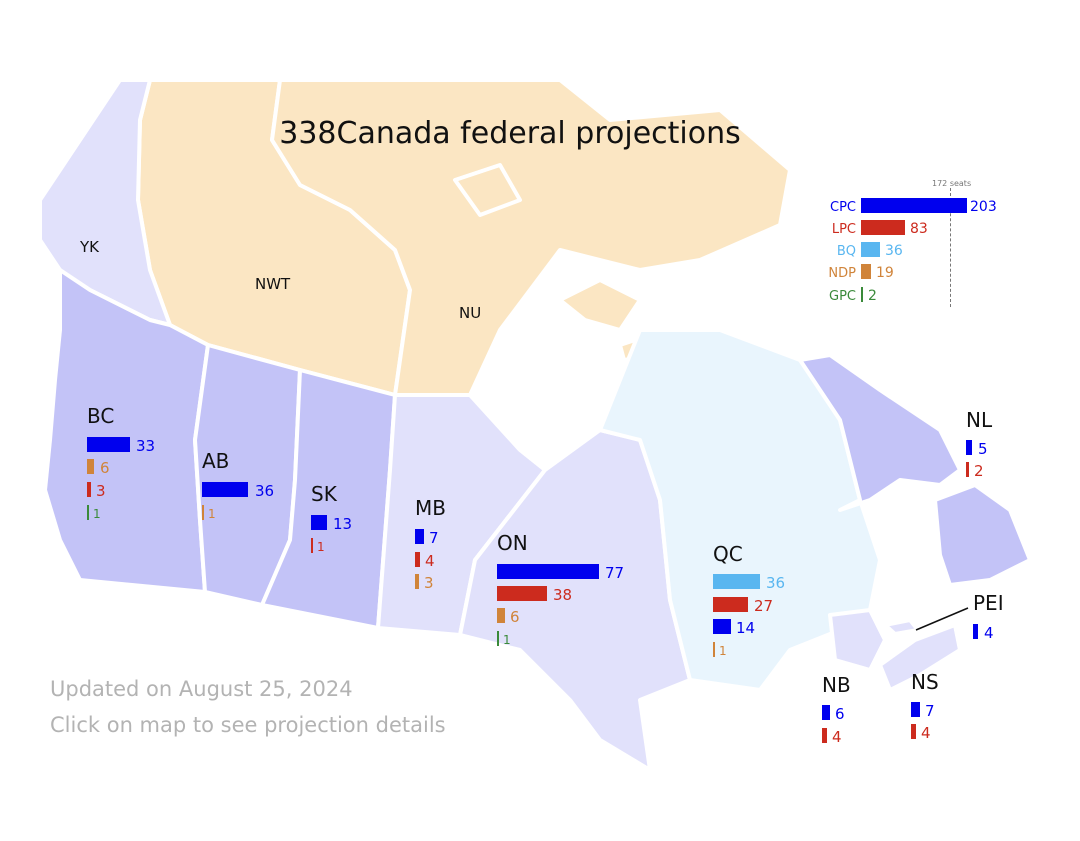 This screenshot has height=841, width=1080. I want to click on region-nb, so click(857, 640).